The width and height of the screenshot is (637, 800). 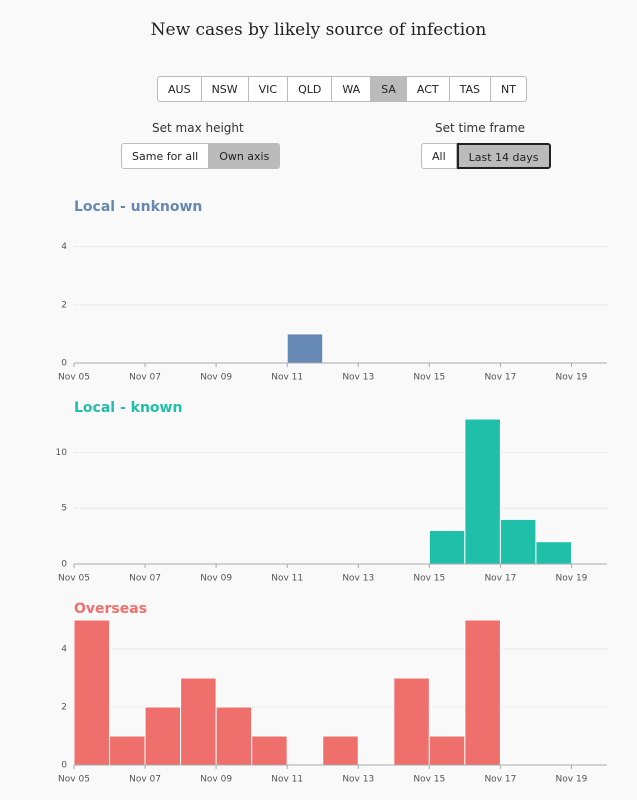 I want to click on chart-title: Overseas, so click(x=110, y=609).